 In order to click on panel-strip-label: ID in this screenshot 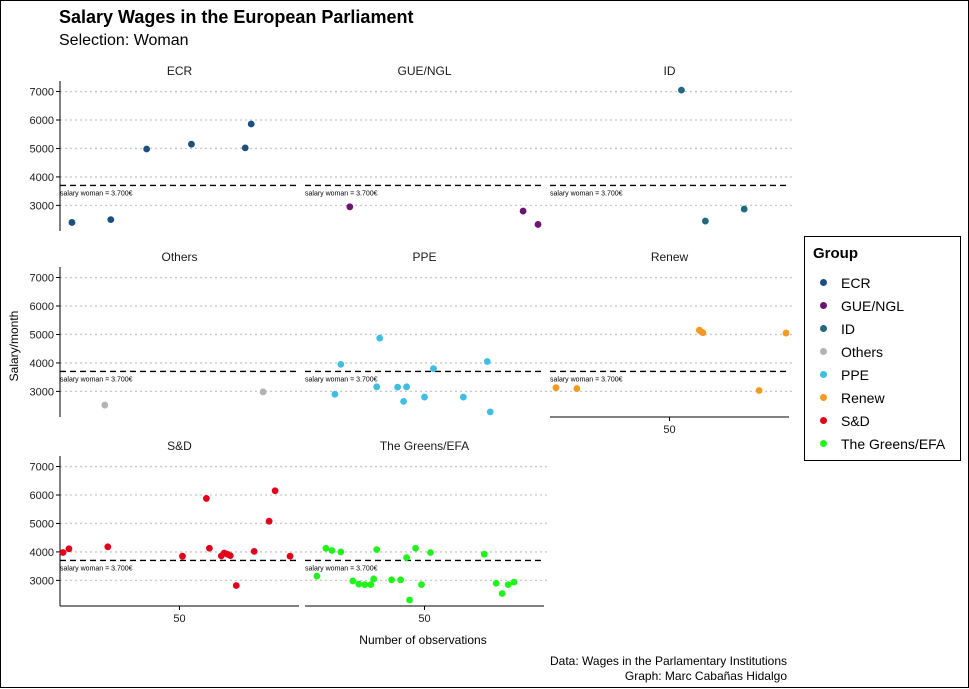, I will do `click(670, 71)`.